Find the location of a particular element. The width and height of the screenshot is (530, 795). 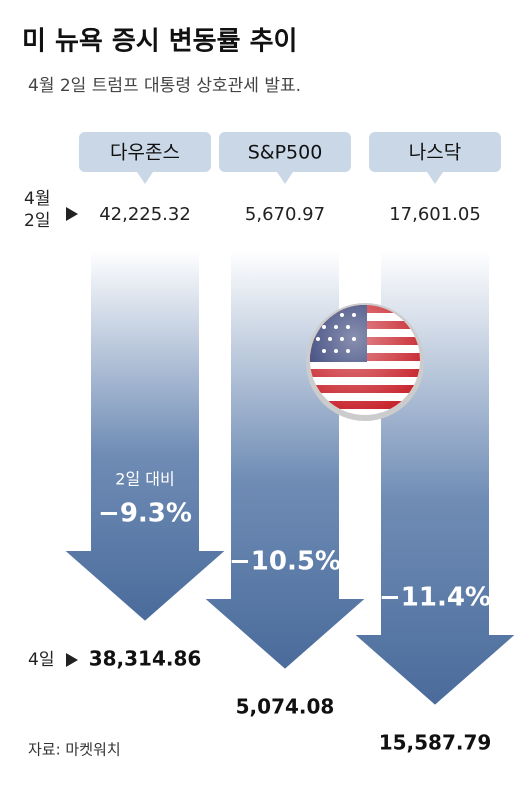

end-value: 38,314.86 is located at coordinates (145, 659).